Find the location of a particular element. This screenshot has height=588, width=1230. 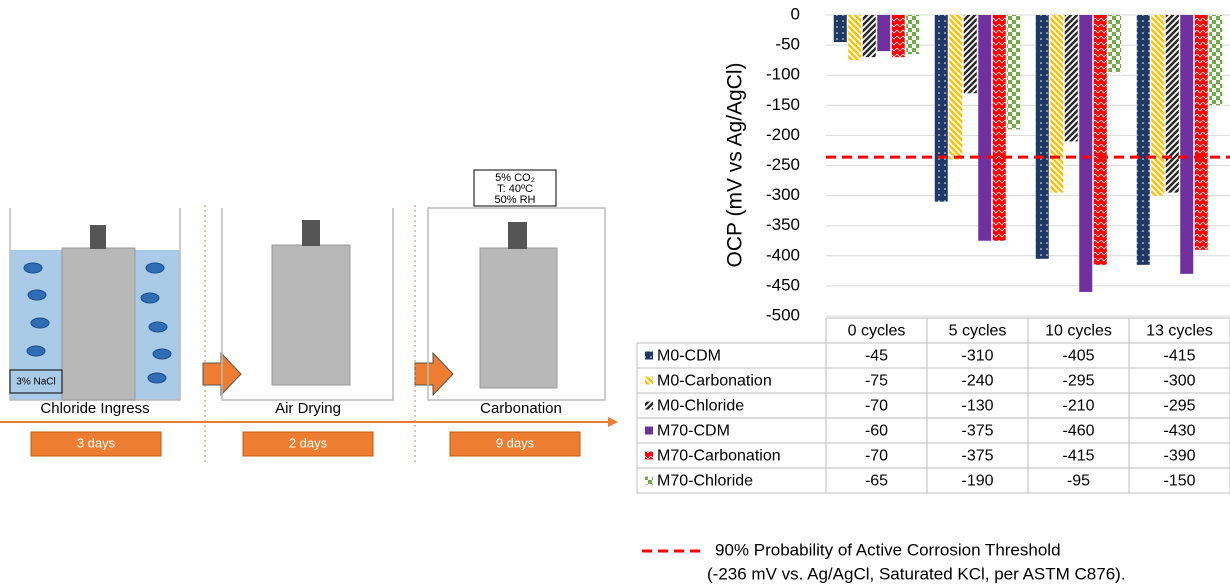

solution-box is located at coordinates (36, 381).